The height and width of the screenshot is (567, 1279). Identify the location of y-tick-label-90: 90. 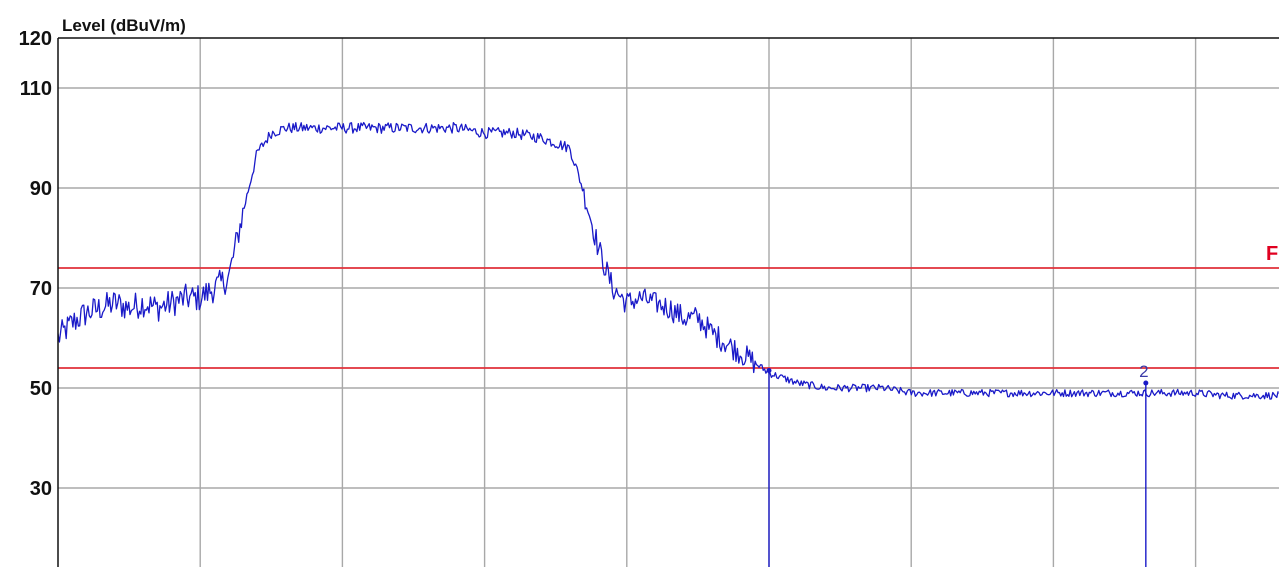
(41, 189).